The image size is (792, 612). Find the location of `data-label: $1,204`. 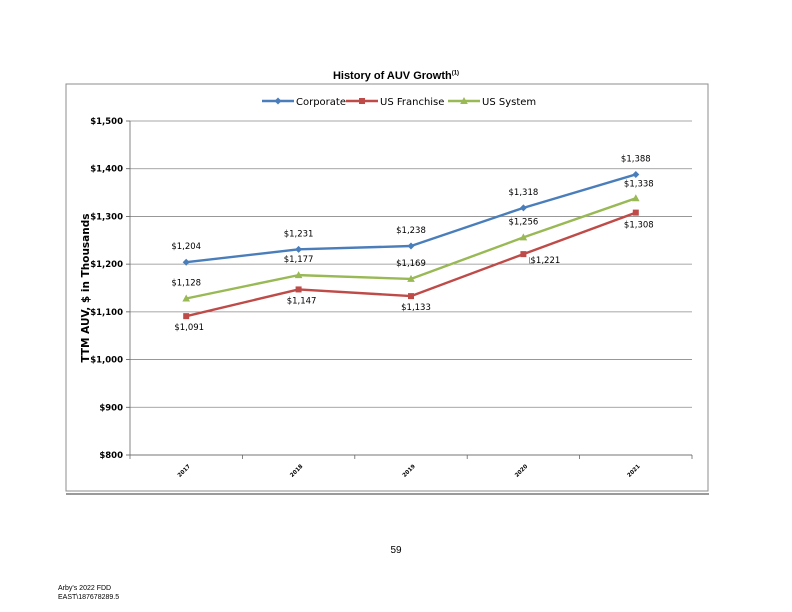

data-label: $1,204 is located at coordinates (186, 247).